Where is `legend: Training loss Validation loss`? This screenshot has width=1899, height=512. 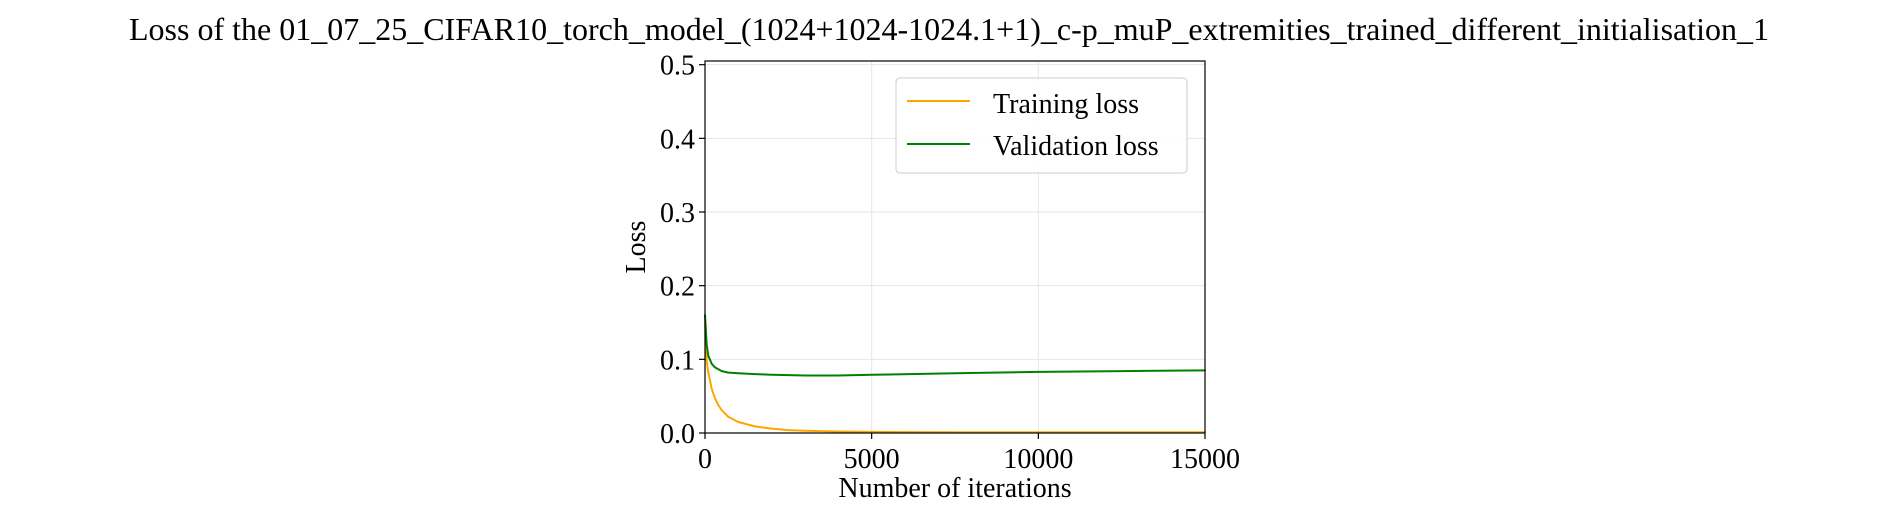 legend: Training loss Validation loss is located at coordinates (1041, 125).